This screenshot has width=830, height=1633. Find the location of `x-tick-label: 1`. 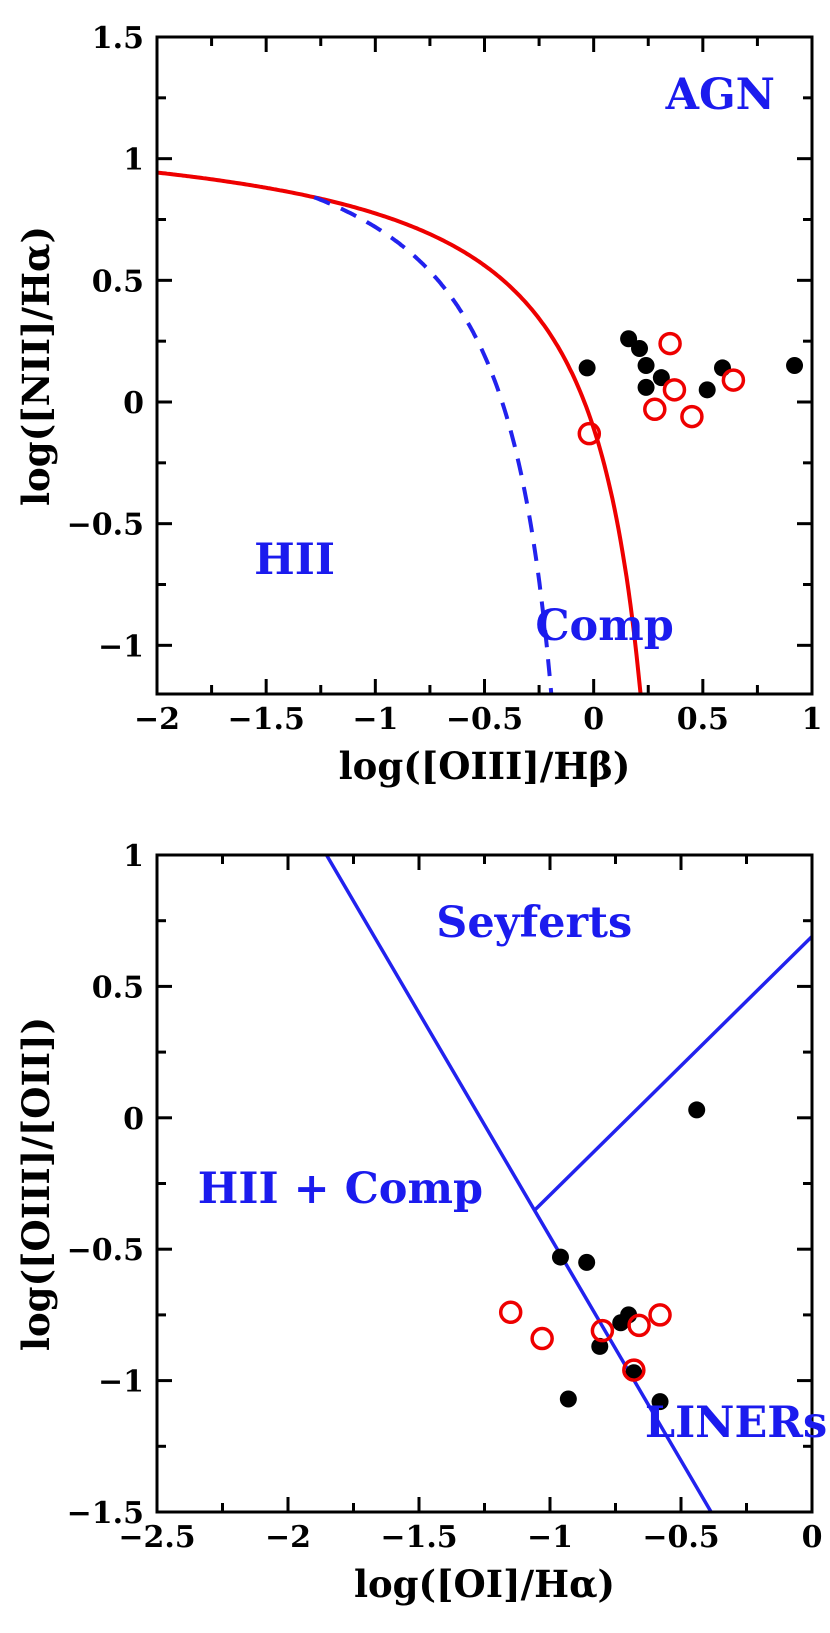

x-tick-label: 1 is located at coordinates (812, 719).